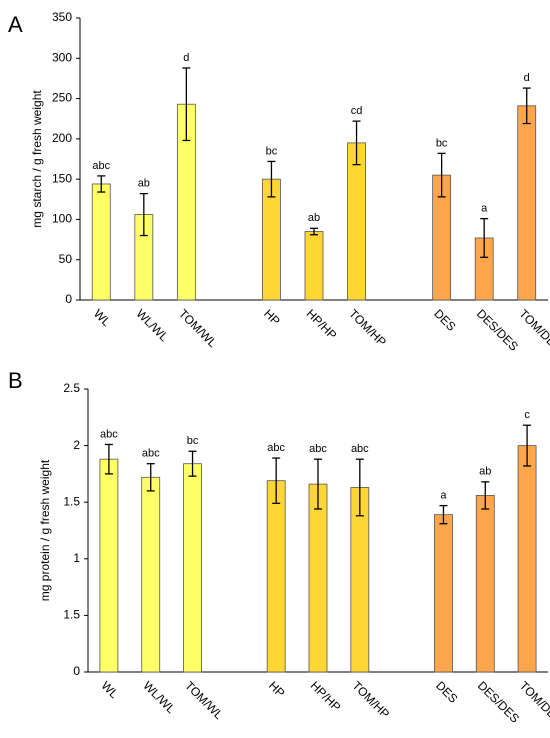  What do you see at coordinates (15, 380) in the screenshot?
I see `panel-label: B` at bounding box center [15, 380].